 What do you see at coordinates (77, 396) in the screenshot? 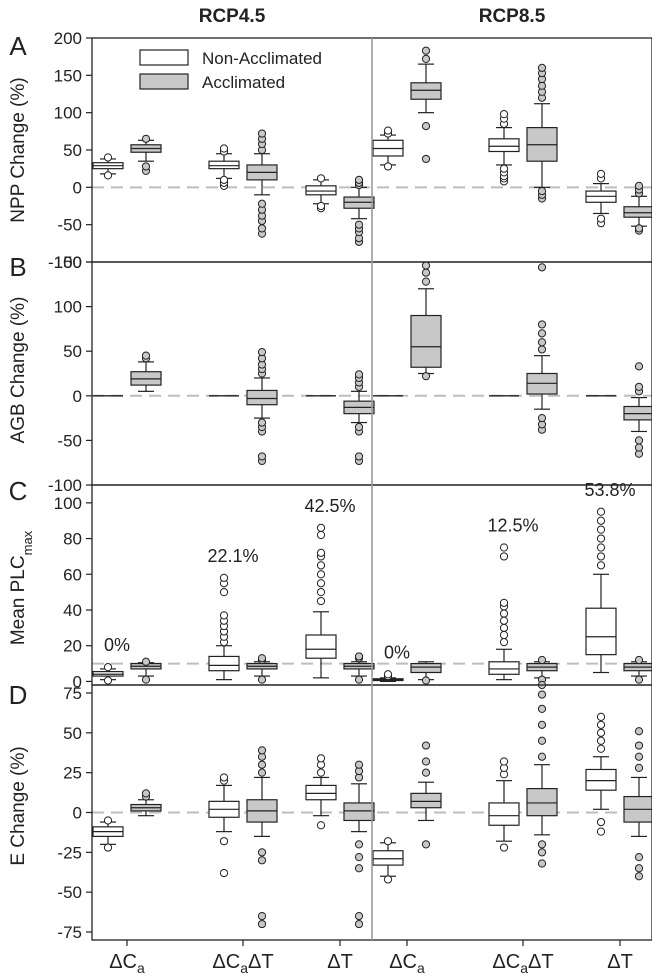
I see `y-tick-label: 0` at bounding box center [77, 396].